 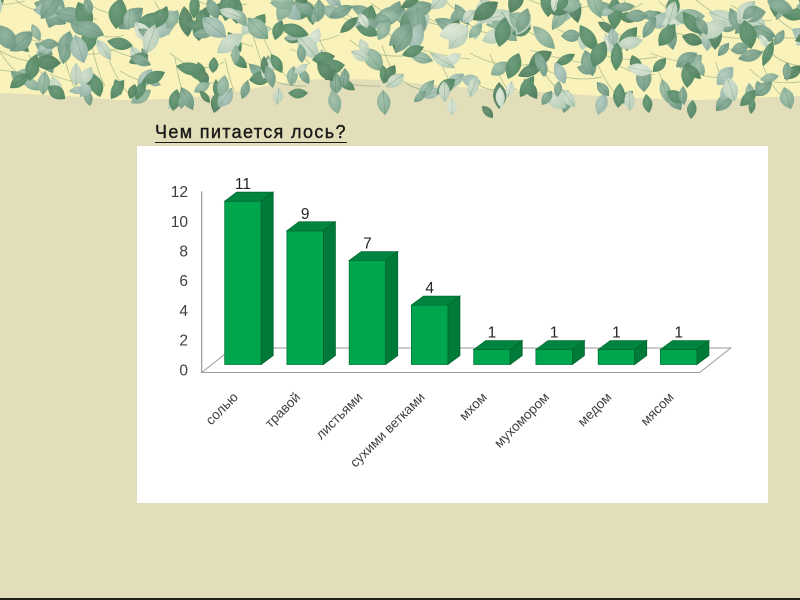 I want to click on svg-text: 9, so click(x=305, y=214).